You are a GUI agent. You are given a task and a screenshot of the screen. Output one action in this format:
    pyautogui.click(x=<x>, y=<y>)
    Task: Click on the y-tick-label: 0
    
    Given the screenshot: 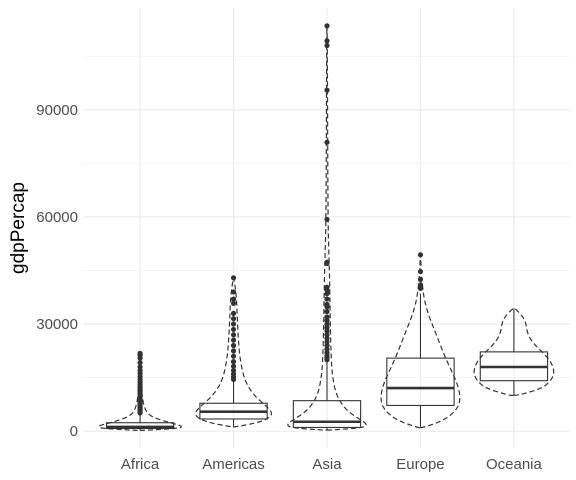 What is the action you would take?
    pyautogui.click(x=74, y=431)
    